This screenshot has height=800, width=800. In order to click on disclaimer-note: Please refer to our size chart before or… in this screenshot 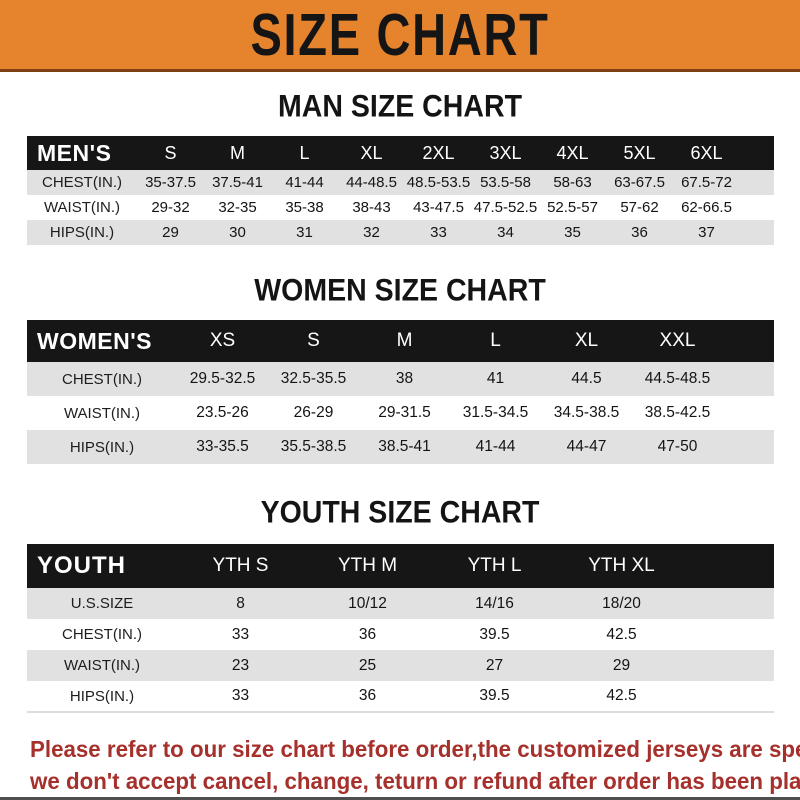, I will do `click(415, 765)`.